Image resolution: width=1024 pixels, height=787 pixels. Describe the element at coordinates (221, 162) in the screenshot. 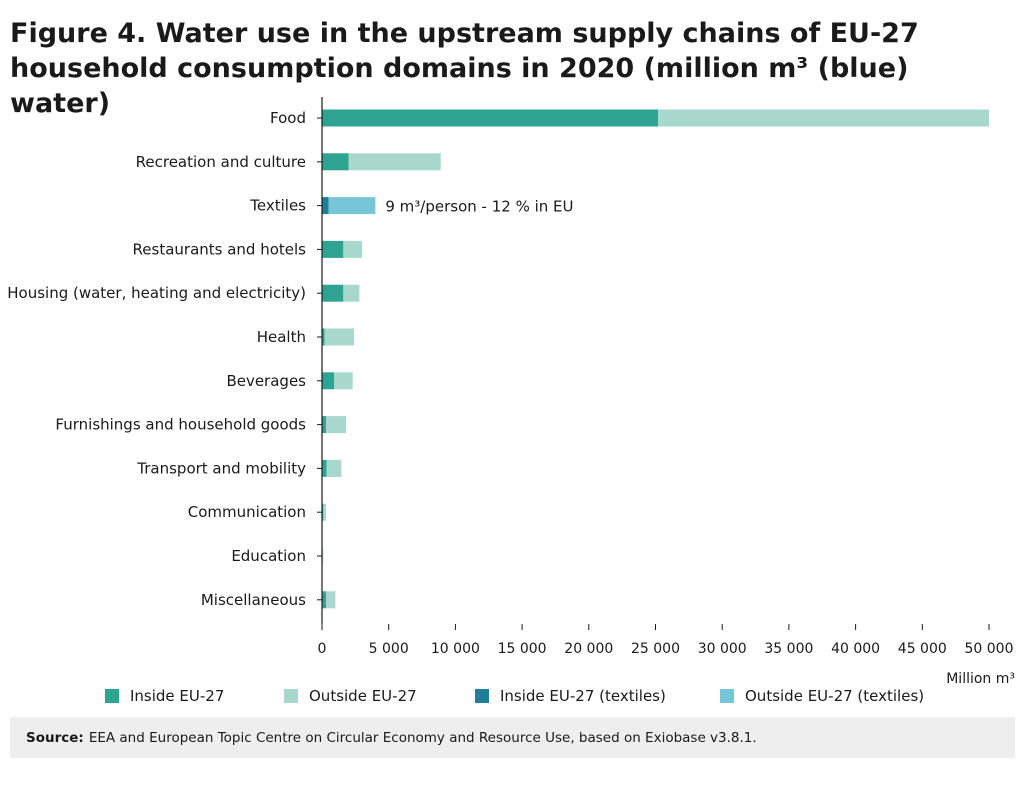

I see `category-label: Recreation and culture` at that location.